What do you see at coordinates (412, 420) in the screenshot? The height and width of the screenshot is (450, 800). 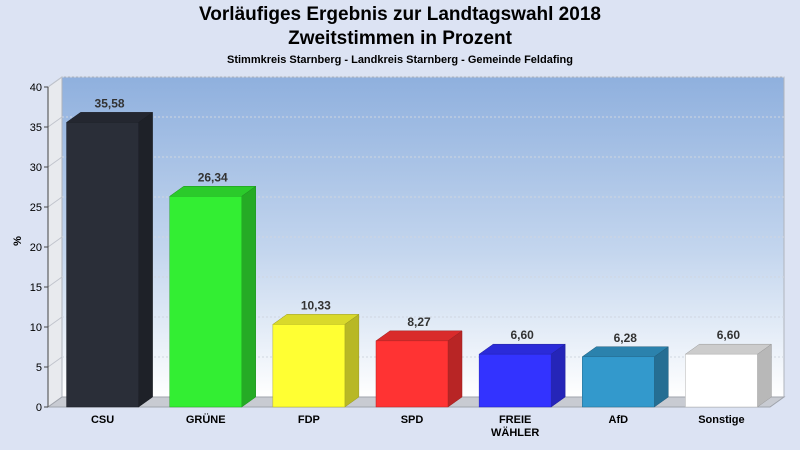 I see `x-category-label: SPD` at bounding box center [412, 420].